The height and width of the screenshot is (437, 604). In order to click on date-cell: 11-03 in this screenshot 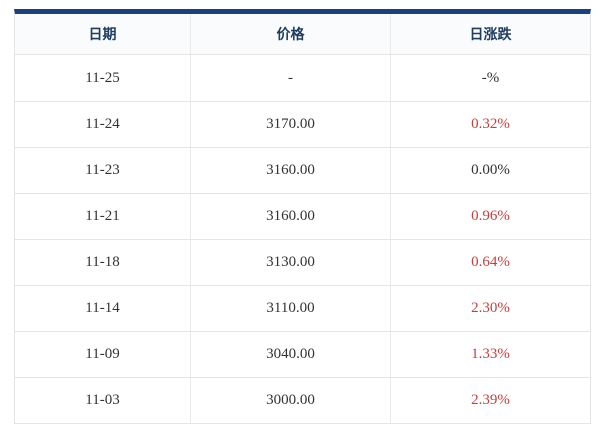, I will do `click(103, 400)`.